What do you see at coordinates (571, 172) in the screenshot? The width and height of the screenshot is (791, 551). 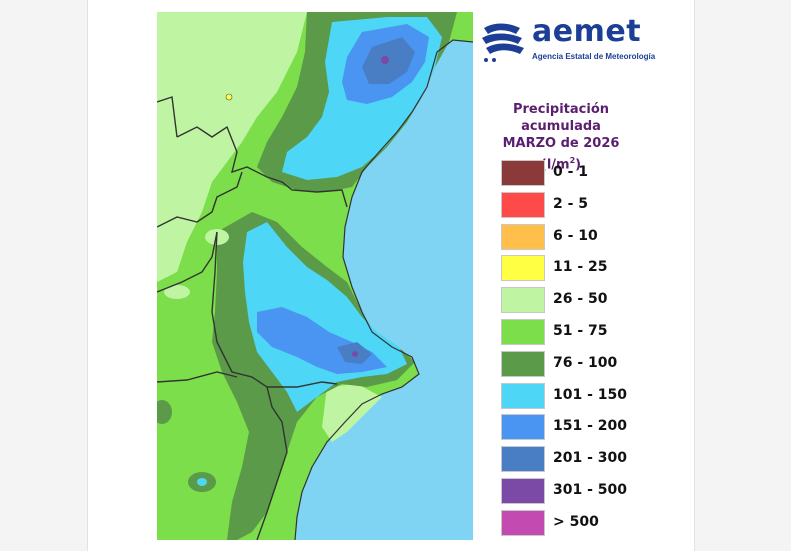 I see `legend-label: 0 - 1` at bounding box center [571, 172].